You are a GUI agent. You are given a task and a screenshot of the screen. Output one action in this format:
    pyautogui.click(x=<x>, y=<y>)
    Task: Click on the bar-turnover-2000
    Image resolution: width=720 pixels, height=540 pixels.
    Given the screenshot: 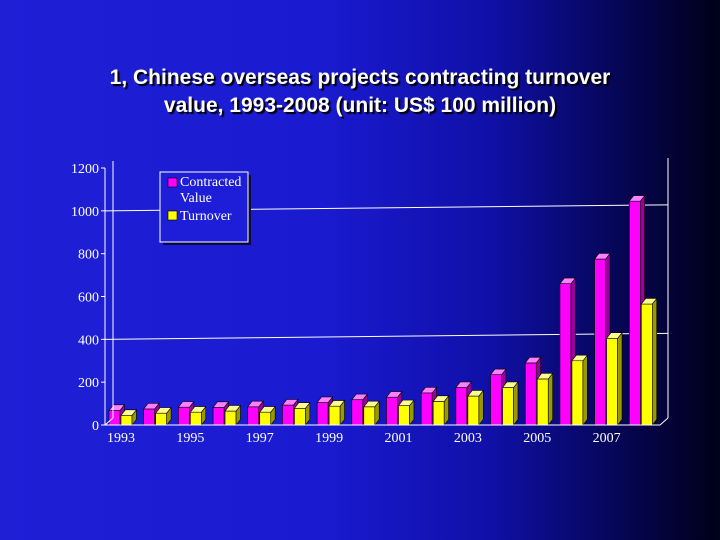 What is the action you would take?
    pyautogui.click(x=371, y=413)
    